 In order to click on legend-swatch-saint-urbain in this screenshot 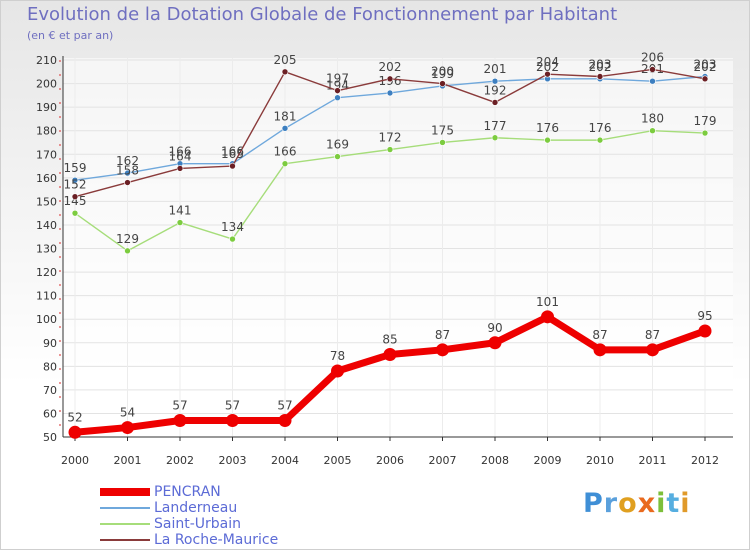, I will do `click(125, 524)`.